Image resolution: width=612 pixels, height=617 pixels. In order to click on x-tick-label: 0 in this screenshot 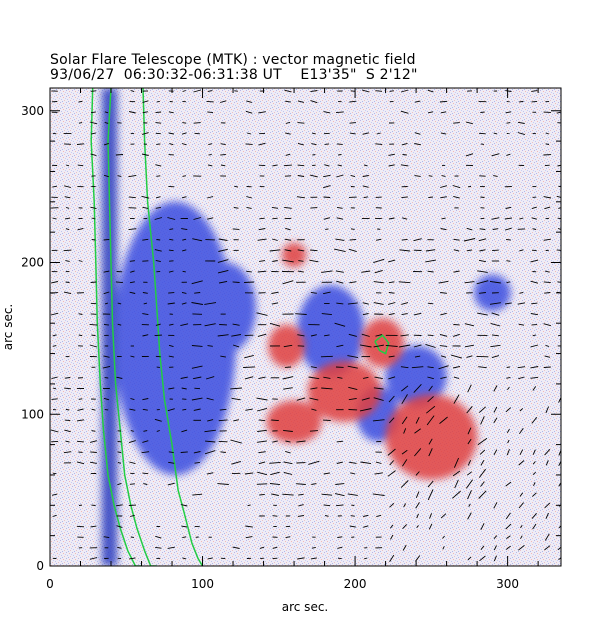, I will do `click(50, 584)`.